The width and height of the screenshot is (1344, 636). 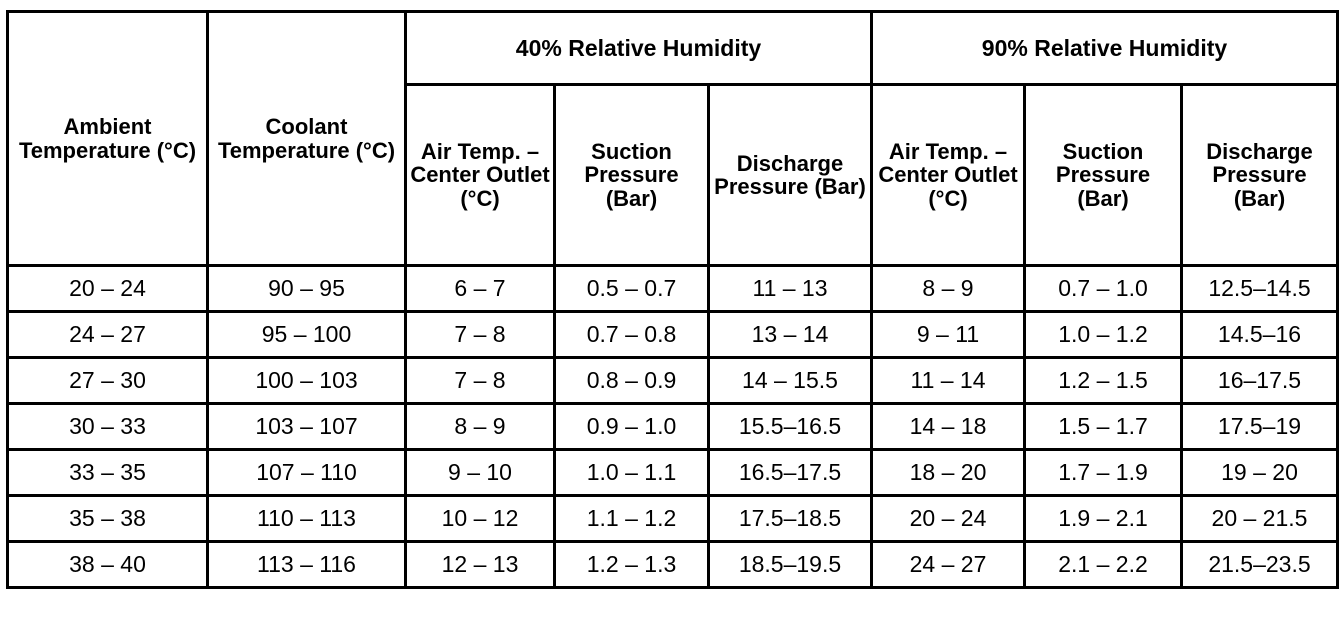 What do you see at coordinates (306, 518) in the screenshot?
I see `table-cell: 110 – 113` at bounding box center [306, 518].